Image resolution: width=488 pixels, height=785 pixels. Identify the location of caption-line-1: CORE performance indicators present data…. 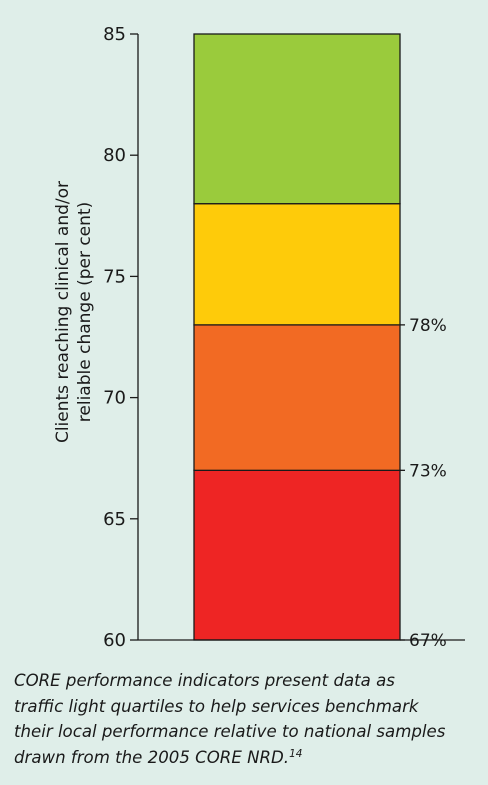
(204, 680).